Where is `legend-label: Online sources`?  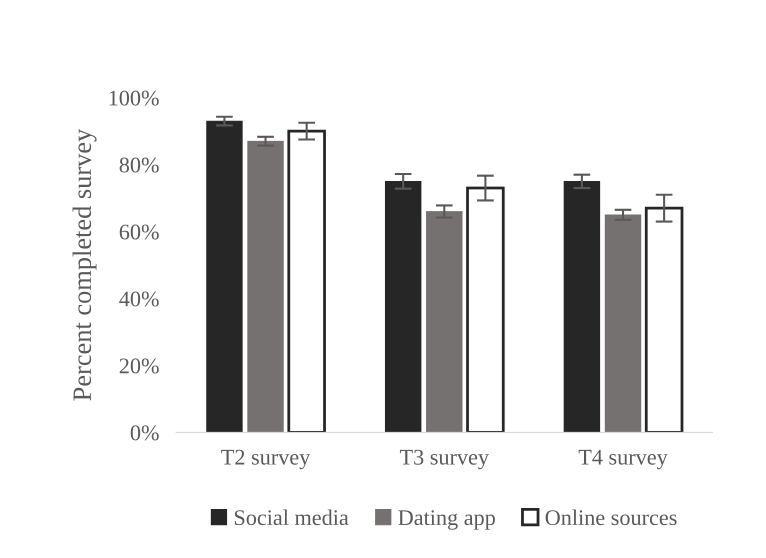 legend-label: Online sources is located at coordinates (611, 518).